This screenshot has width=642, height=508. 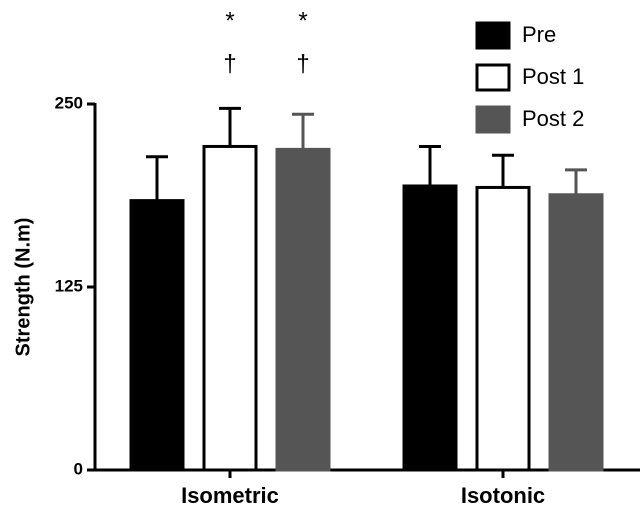 I want to click on y-tick-label: 250, so click(x=69, y=102).